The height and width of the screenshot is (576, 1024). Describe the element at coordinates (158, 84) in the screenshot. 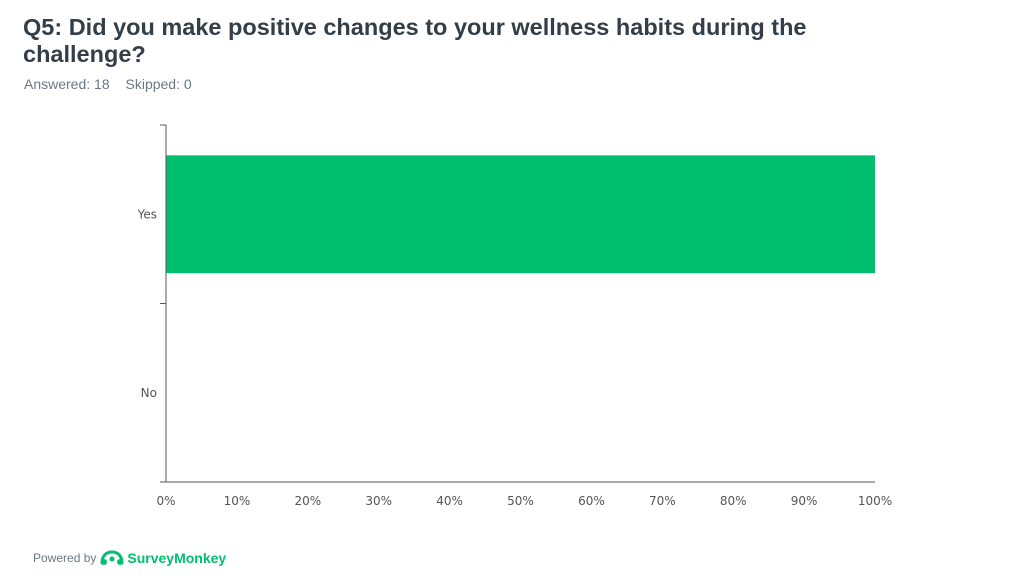

I see `skipped-count: Skipped: 0` at that location.